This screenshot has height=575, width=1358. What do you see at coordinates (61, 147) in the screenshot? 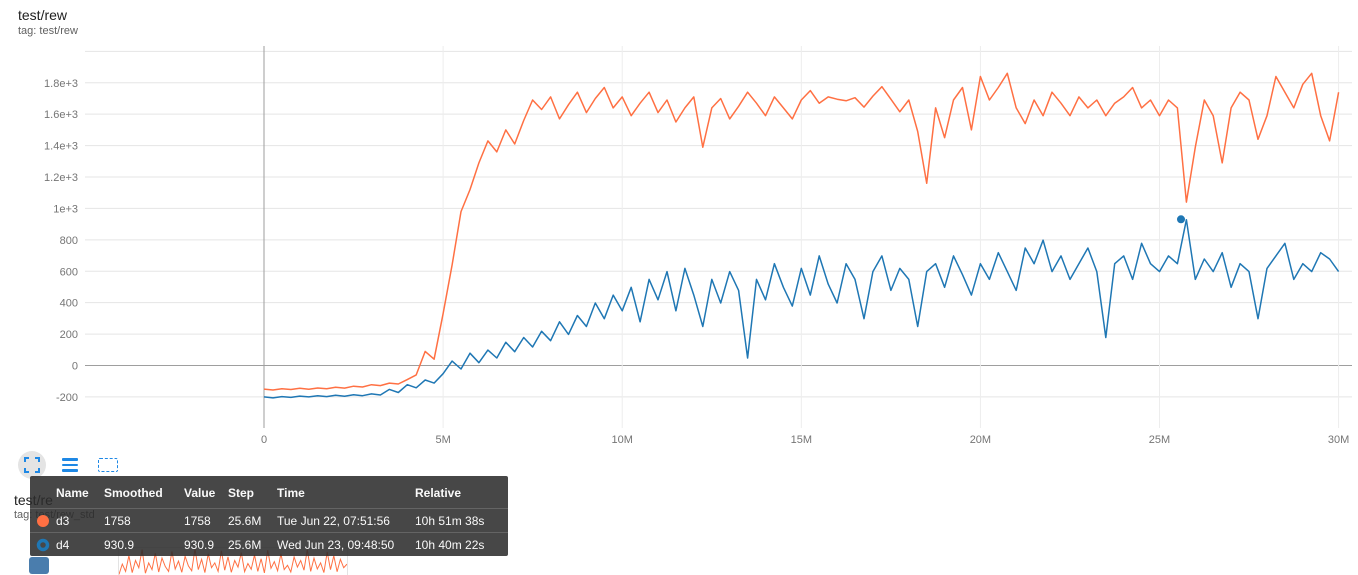
I see `y-axis-tick: 1.4e+3` at bounding box center [61, 147].